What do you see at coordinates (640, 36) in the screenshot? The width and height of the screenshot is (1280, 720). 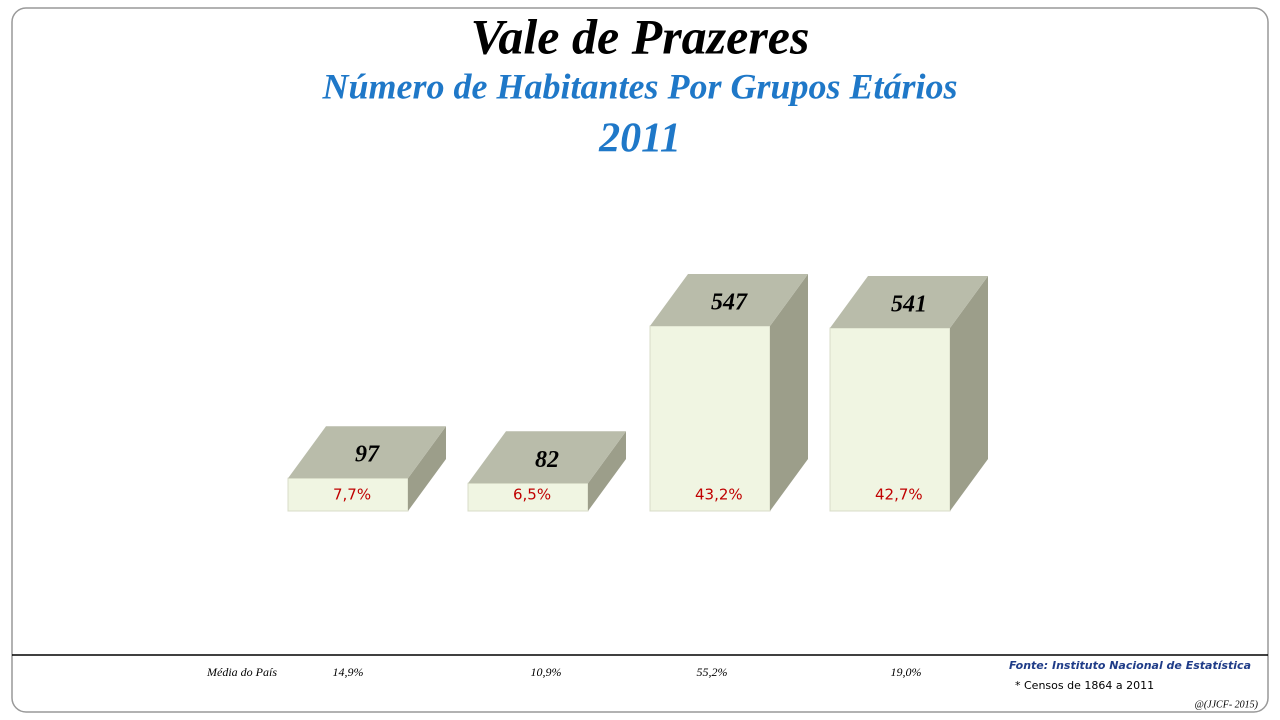 I see `chart-title: Vale de Prazeres` at bounding box center [640, 36].